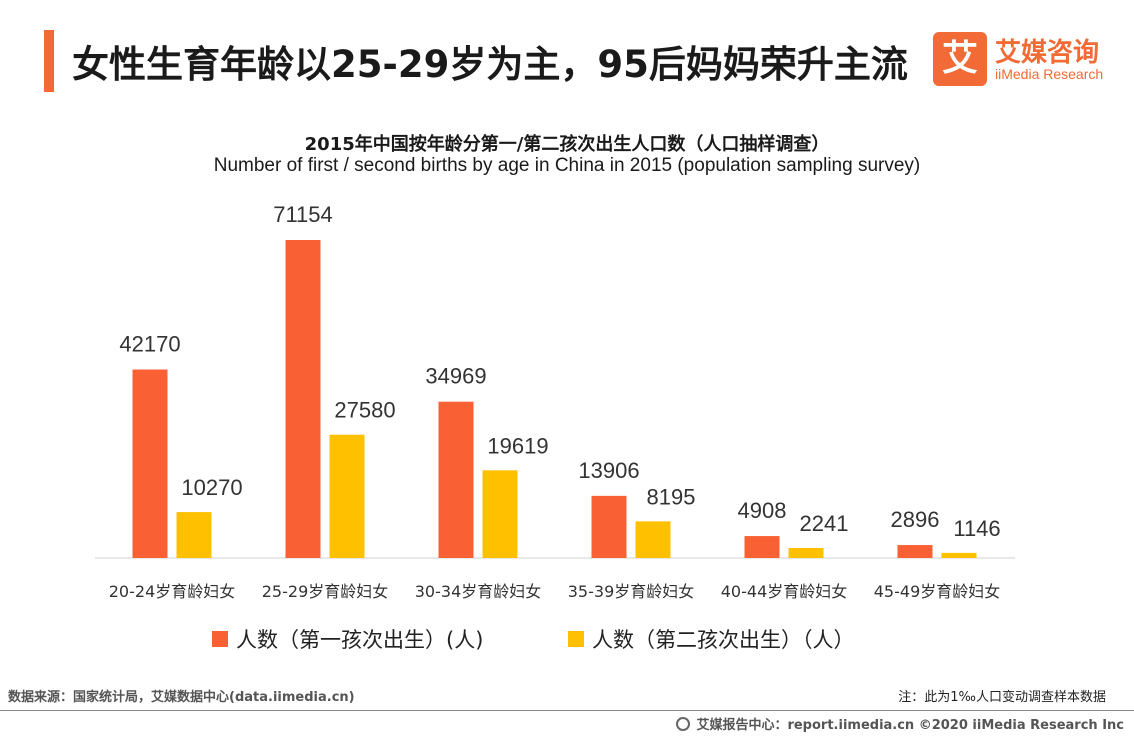  What do you see at coordinates (683, 723) in the screenshot?
I see `globe-icon` at bounding box center [683, 723].